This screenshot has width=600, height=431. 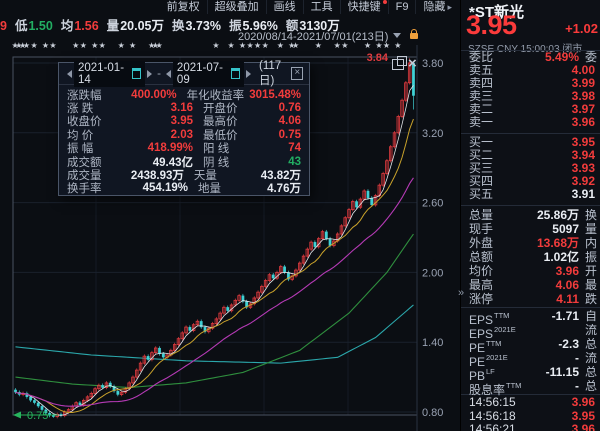 What do you see at coordinates (203, 26) in the screenshot?
I see `stat-fragment: 3.73%` at bounding box center [203, 26].